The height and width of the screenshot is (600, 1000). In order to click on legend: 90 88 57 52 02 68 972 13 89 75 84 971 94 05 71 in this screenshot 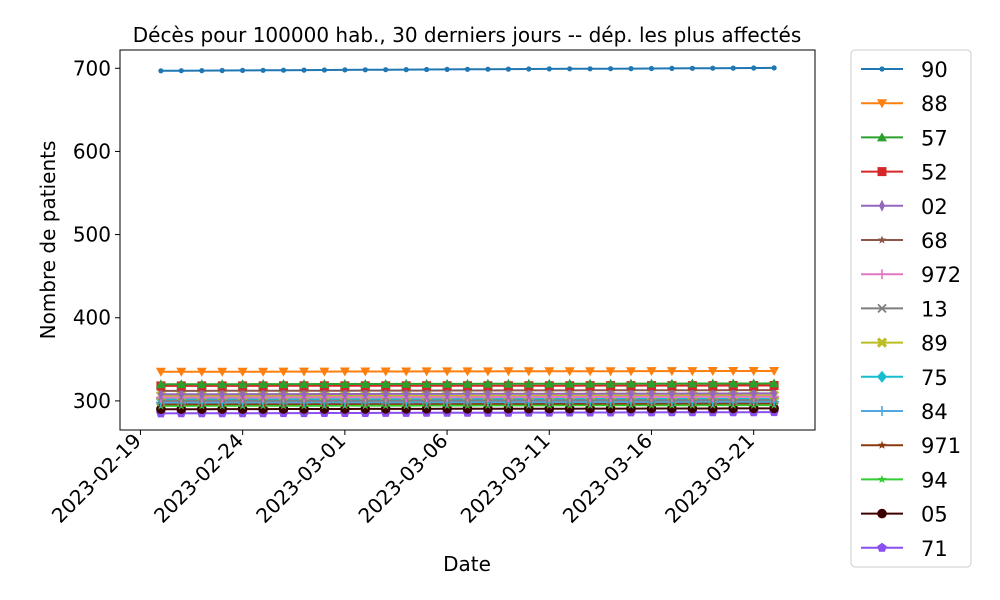, I will do `click(911, 308)`.